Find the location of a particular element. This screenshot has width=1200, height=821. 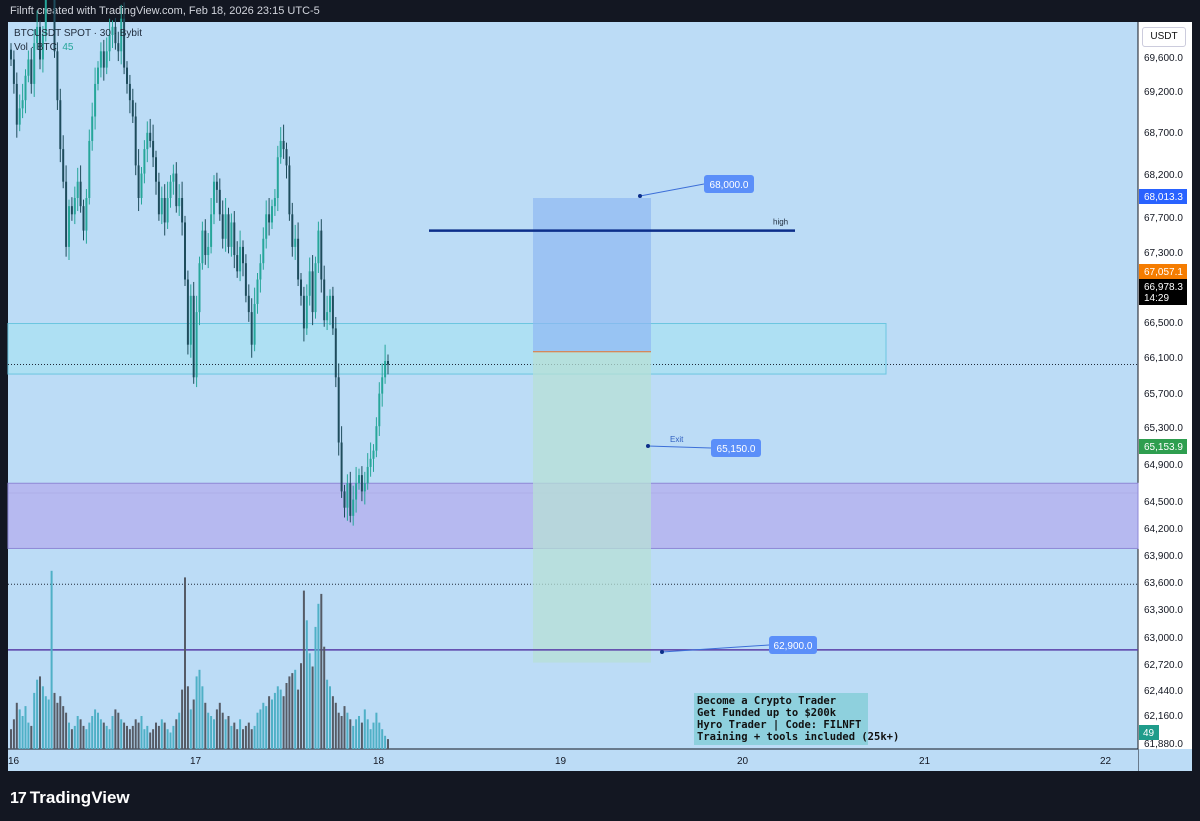

high-price-marker-badge is located at coordinates (1163, 196).